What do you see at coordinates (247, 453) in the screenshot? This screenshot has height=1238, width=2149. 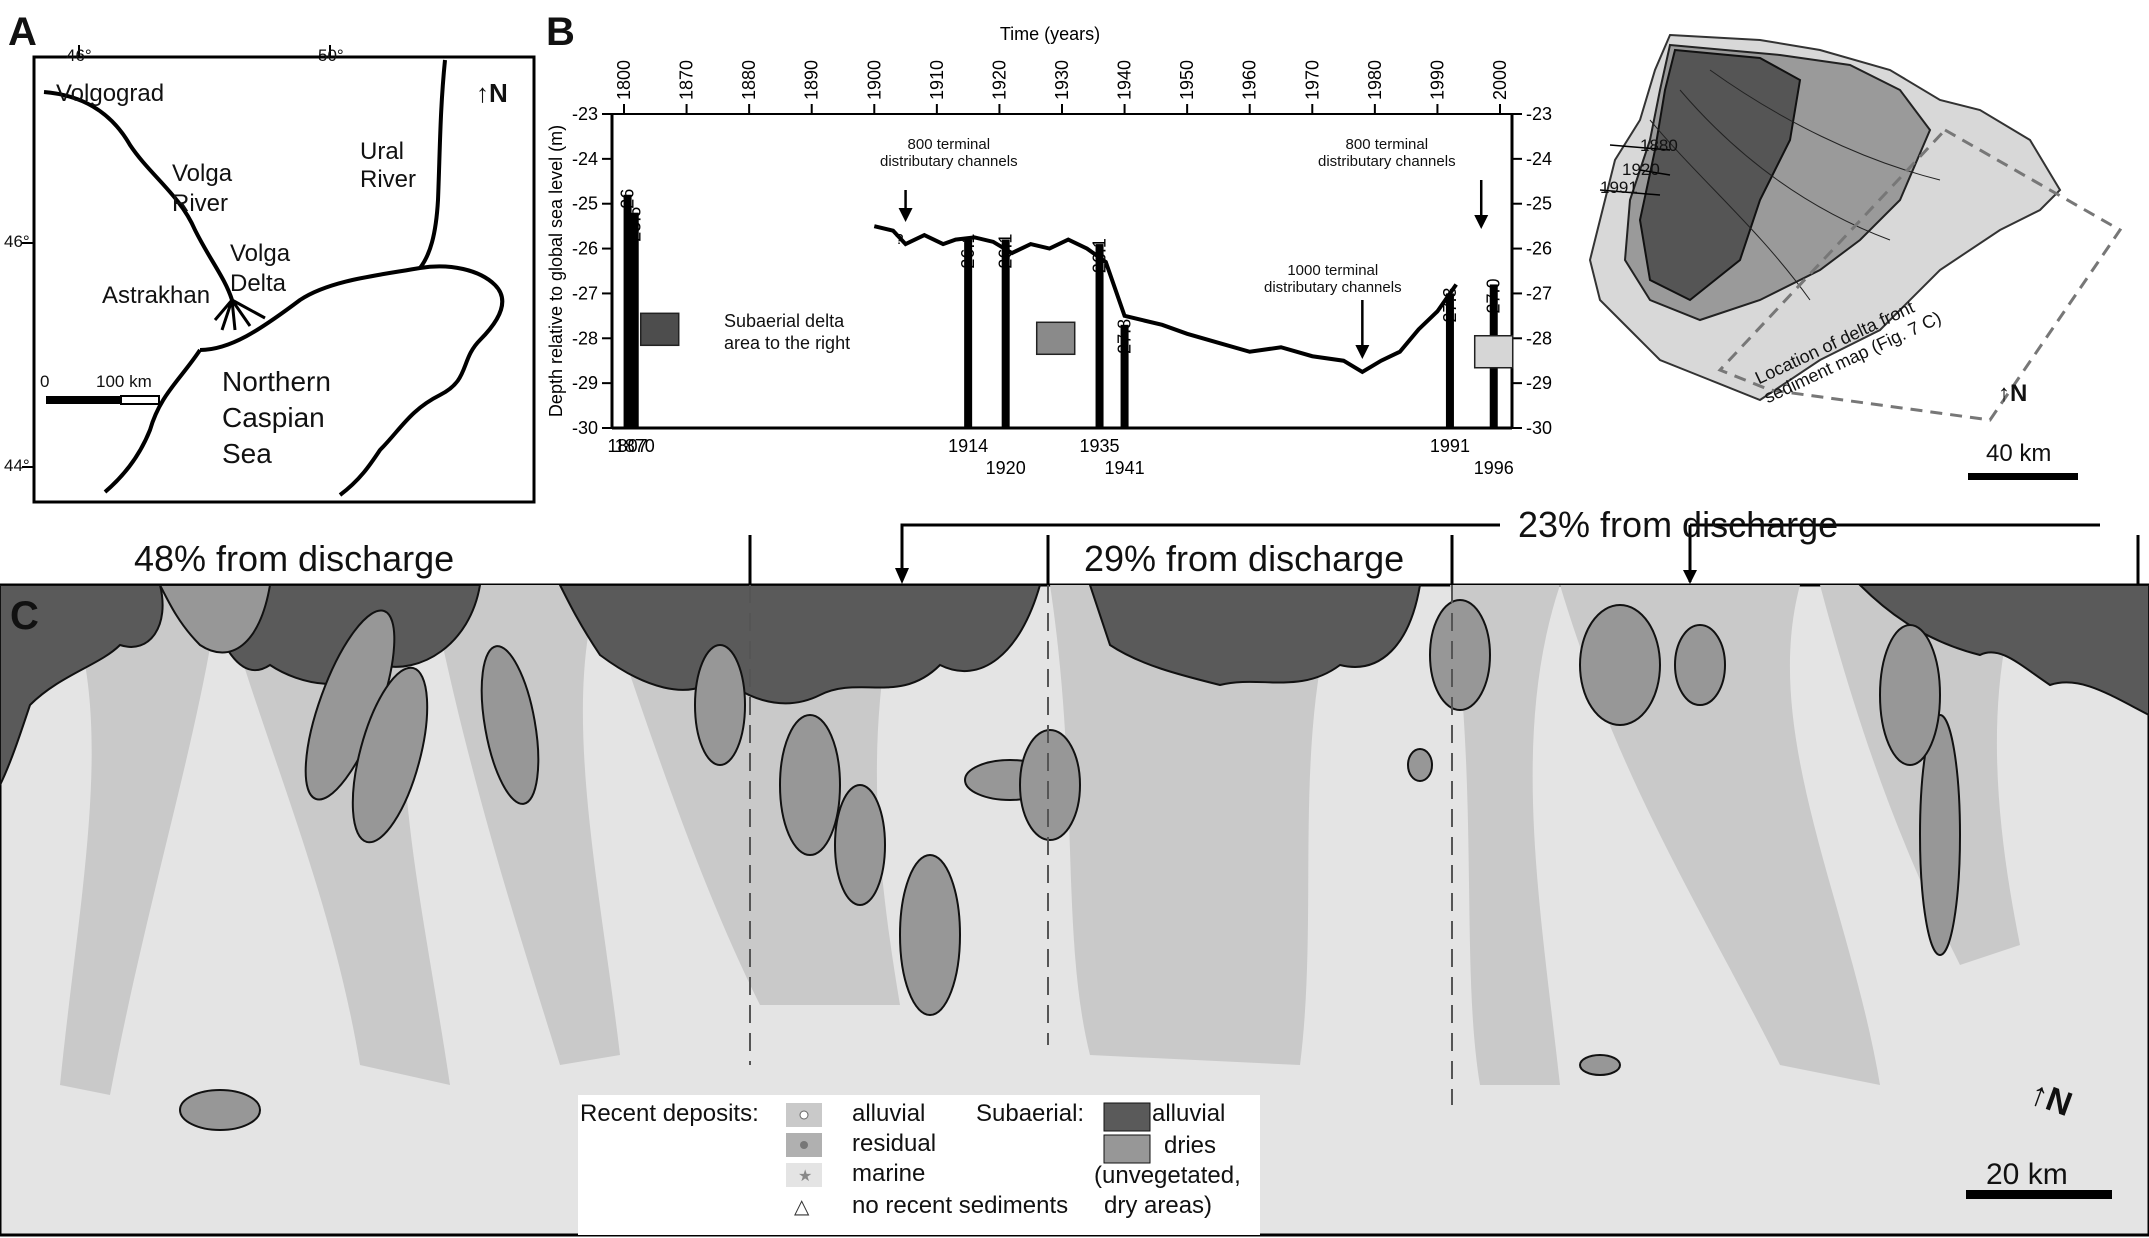 I see `label-sea-3: Sea` at bounding box center [247, 453].